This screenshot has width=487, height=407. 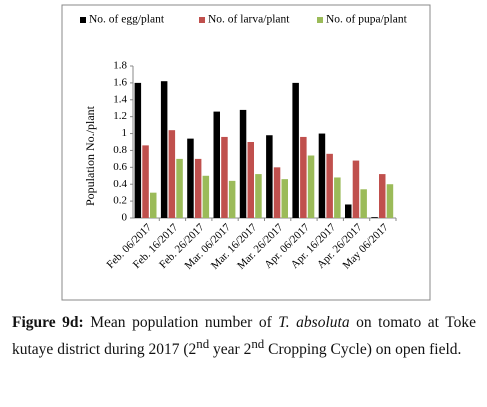 What do you see at coordinates (120, 66) in the screenshot?
I see `y-tick-label: 1.8` at bounding box center [120, 66].